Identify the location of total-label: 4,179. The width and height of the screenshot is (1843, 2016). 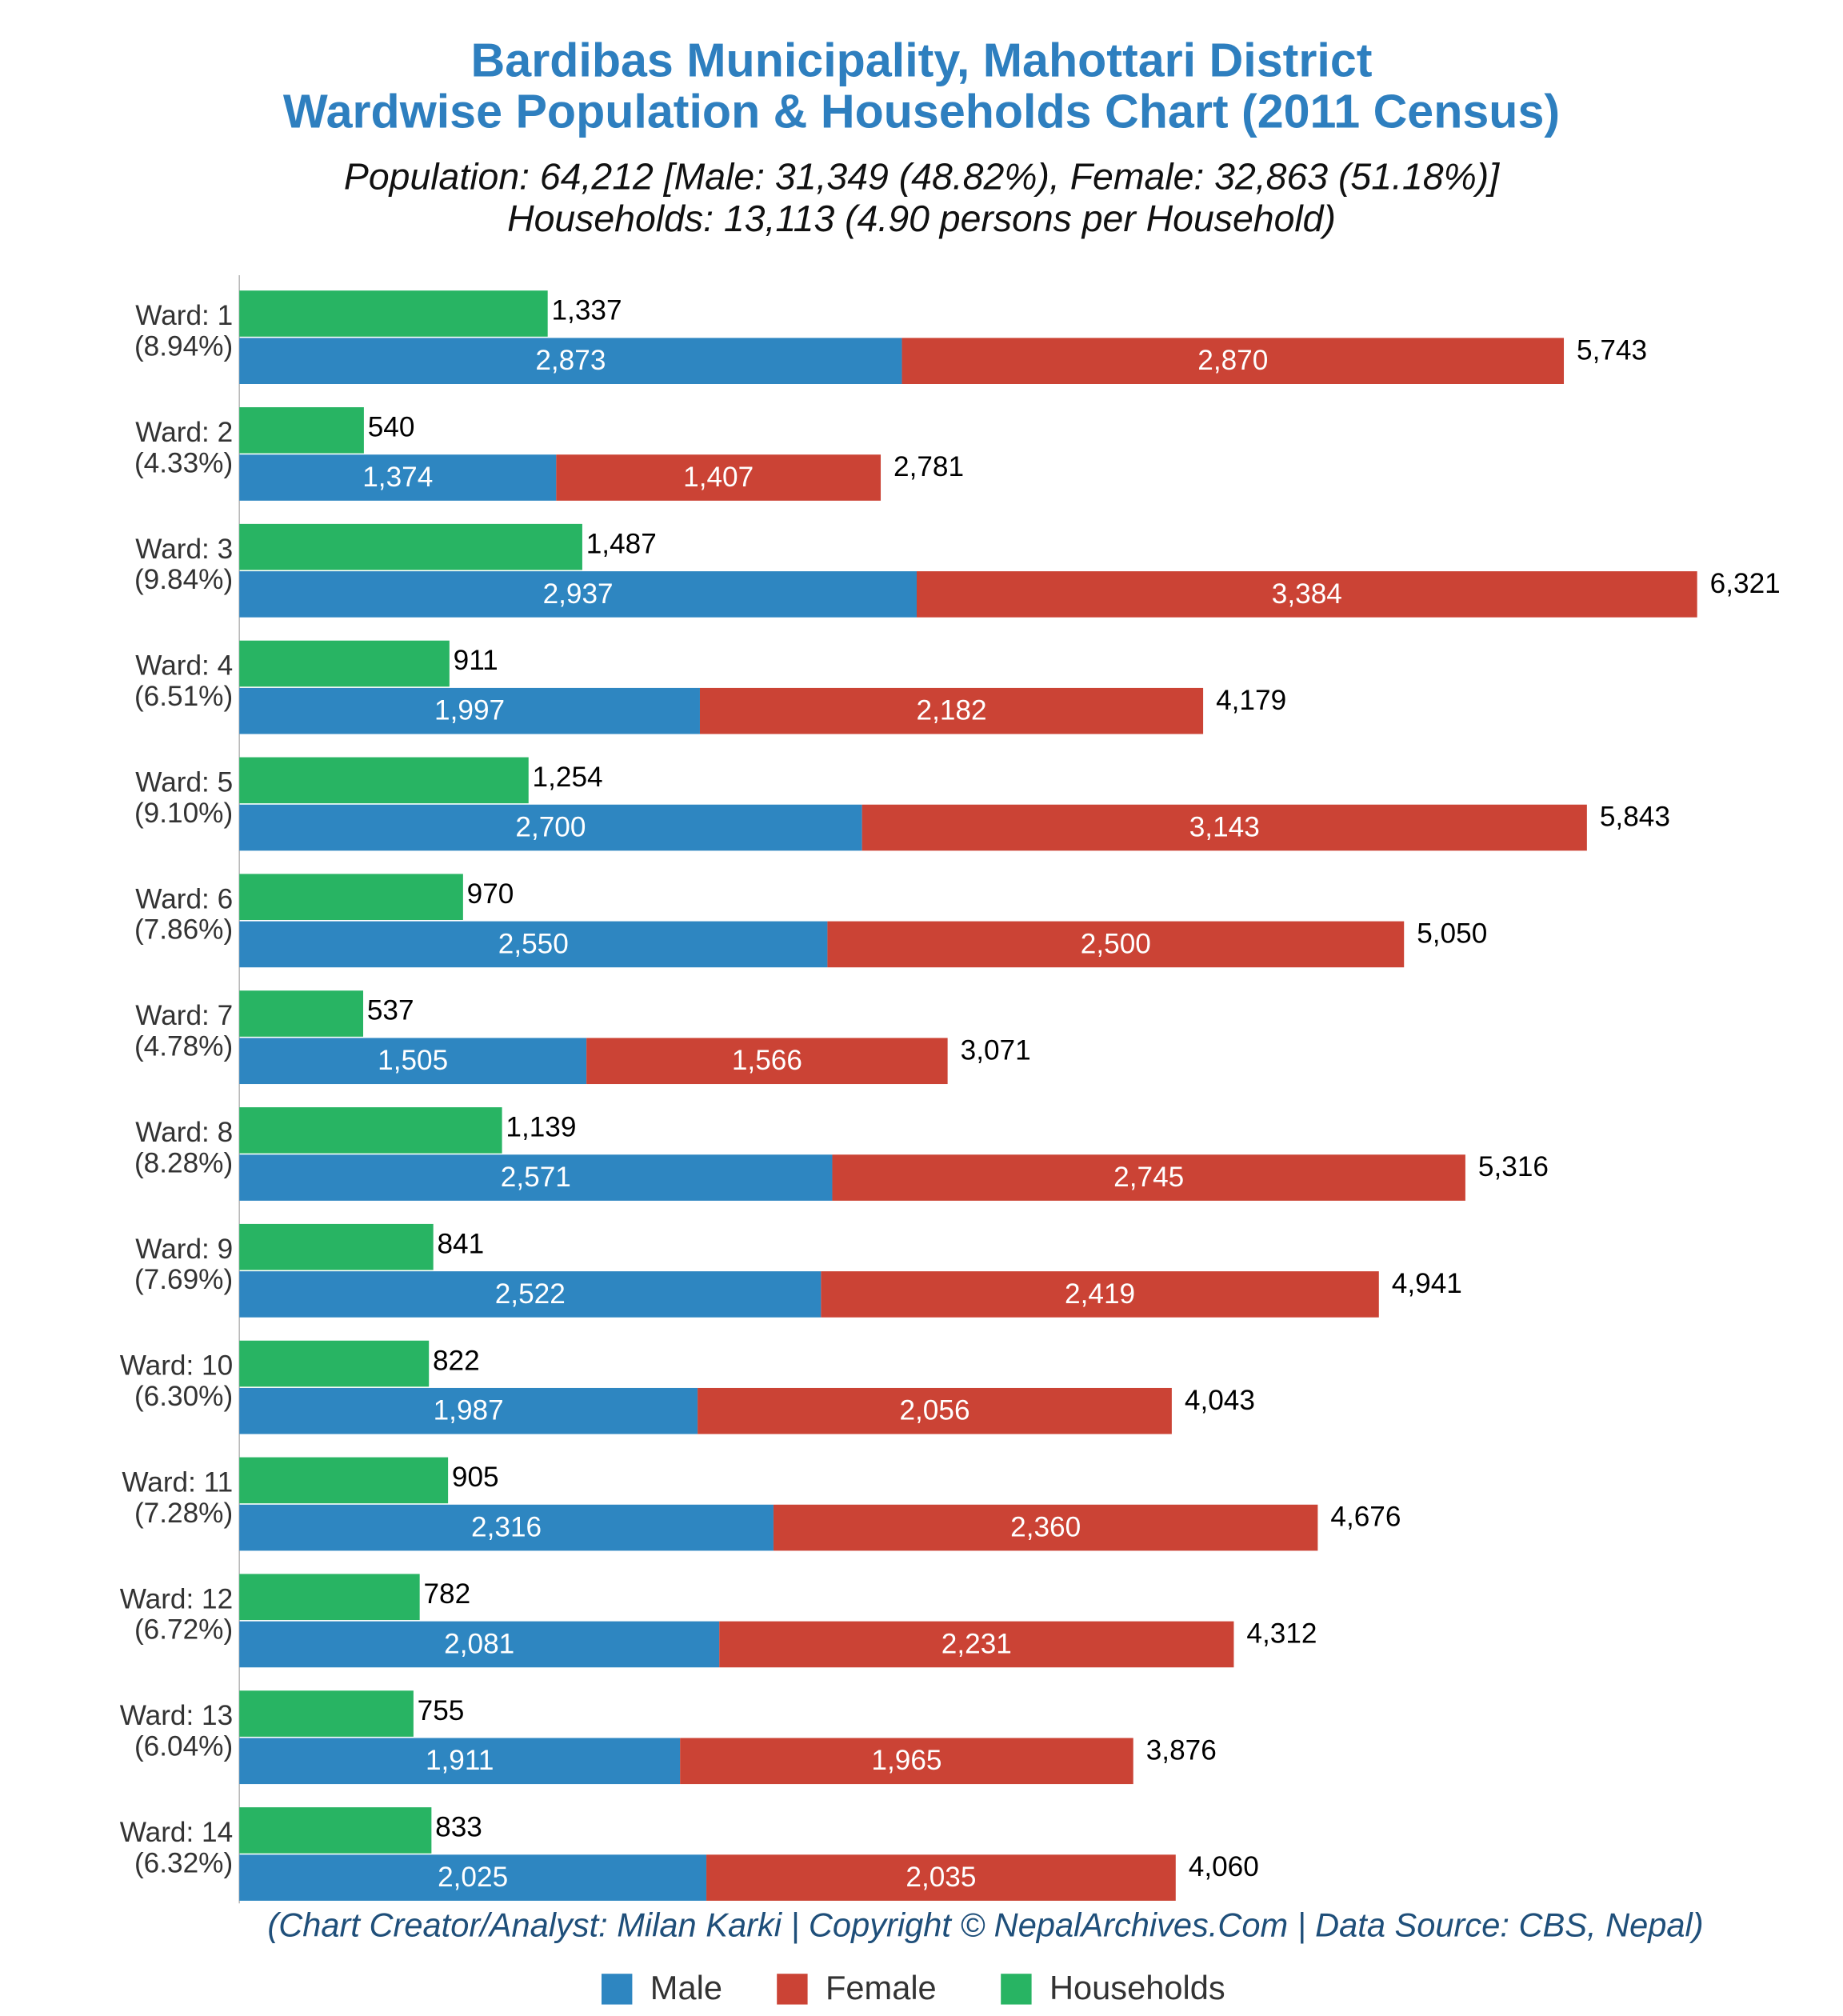
(1251, 700).